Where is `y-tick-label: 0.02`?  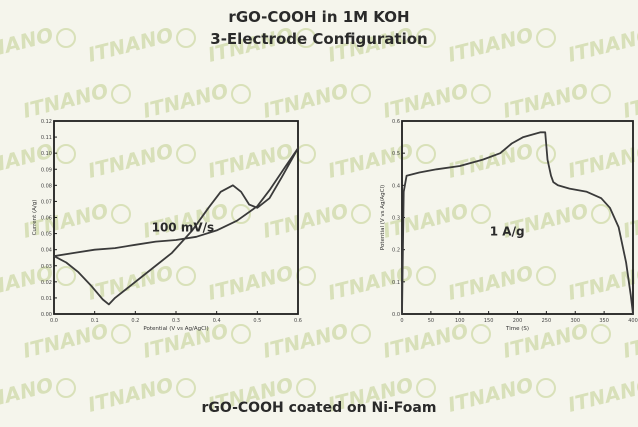 y-tick-label: 0.02 is located at coordinates (46, 283).